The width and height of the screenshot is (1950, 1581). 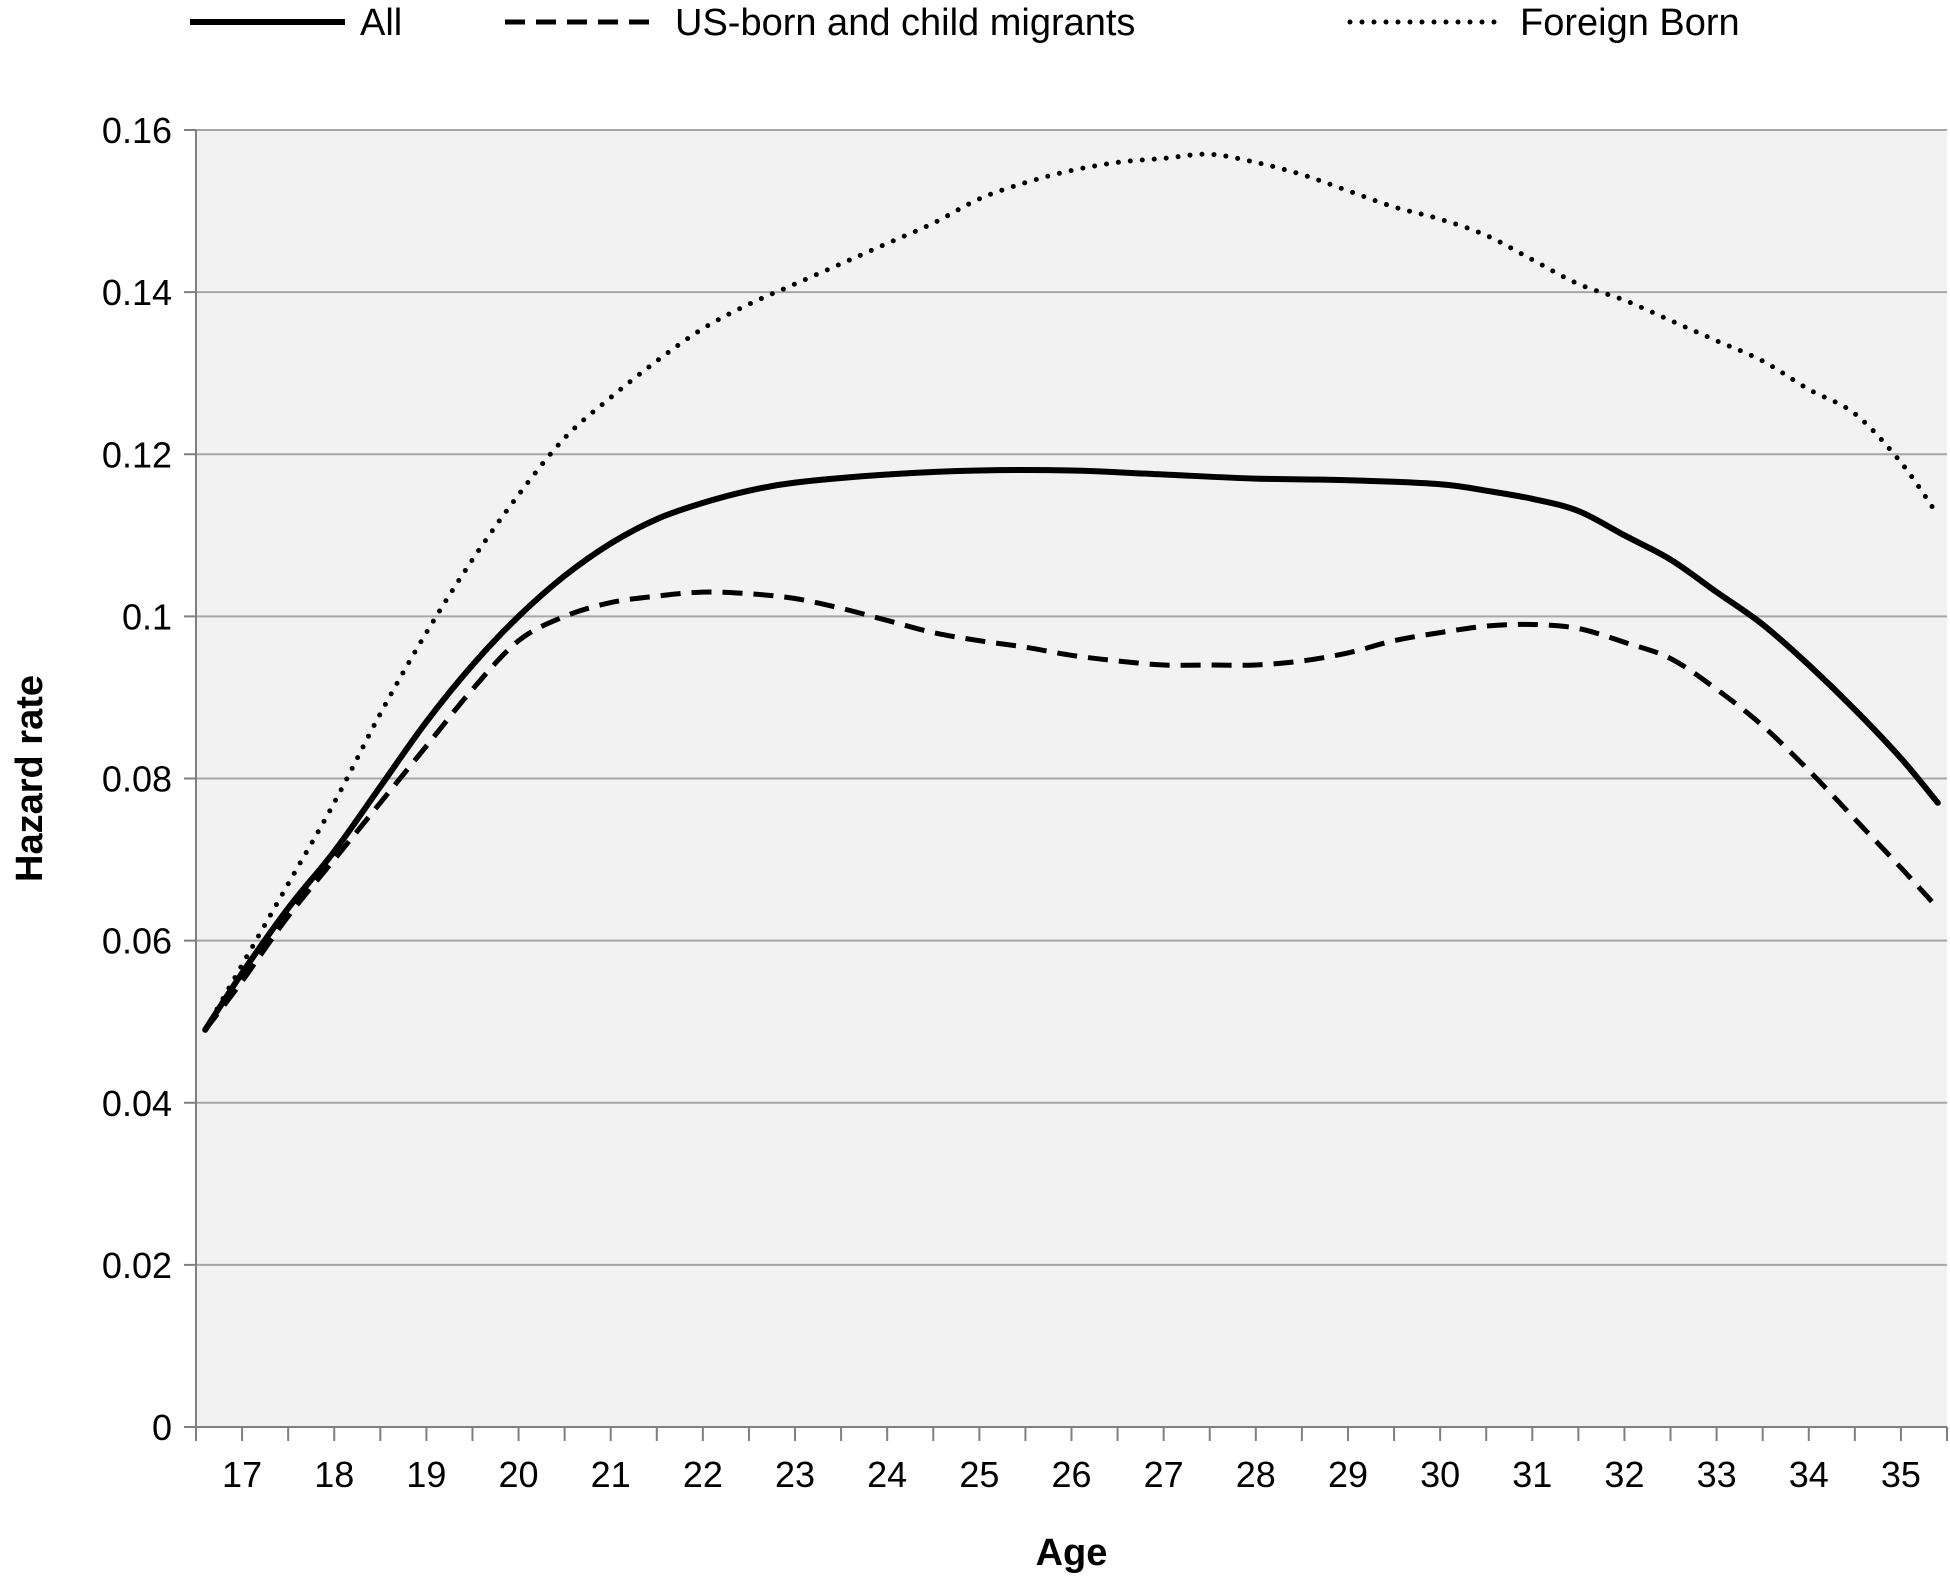 What do you see at coordinates (1348, 1474) in the screenshot?
I see `x-tick-label: 29` at bounding box center [1348, 1474].